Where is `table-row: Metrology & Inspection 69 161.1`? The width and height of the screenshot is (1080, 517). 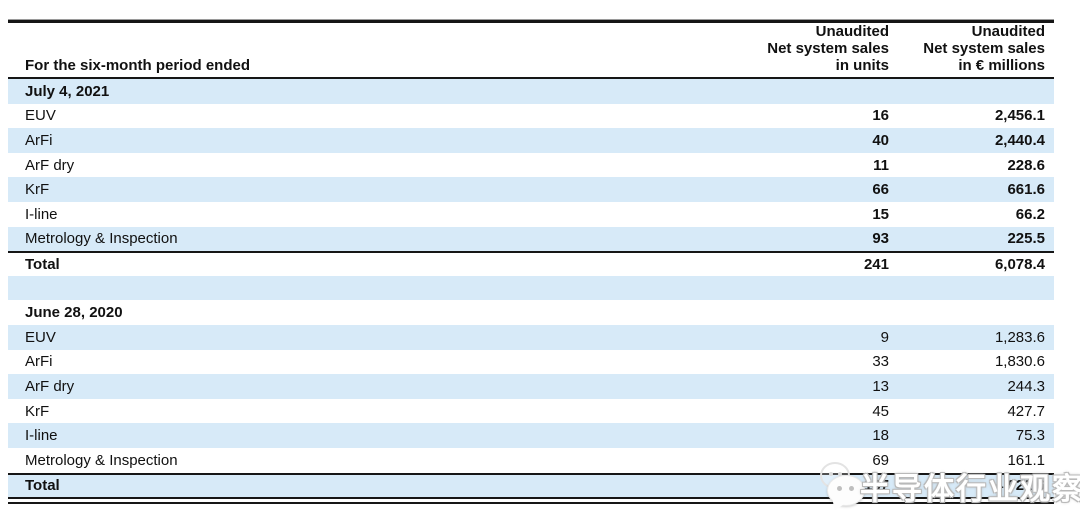 table-row: Metrology & Inspection 69 161.1 is located at coordinates (531, 460).